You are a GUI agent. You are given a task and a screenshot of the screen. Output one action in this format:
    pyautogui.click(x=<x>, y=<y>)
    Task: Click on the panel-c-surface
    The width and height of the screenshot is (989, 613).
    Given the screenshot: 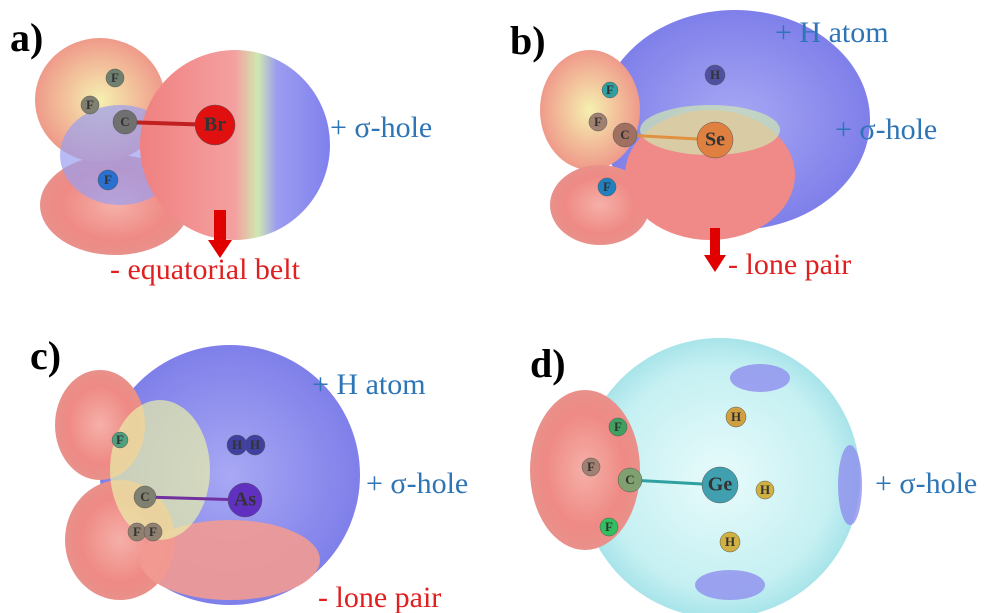 What is the action you would take?
    pyautogui.click(x=207, y=475)
    